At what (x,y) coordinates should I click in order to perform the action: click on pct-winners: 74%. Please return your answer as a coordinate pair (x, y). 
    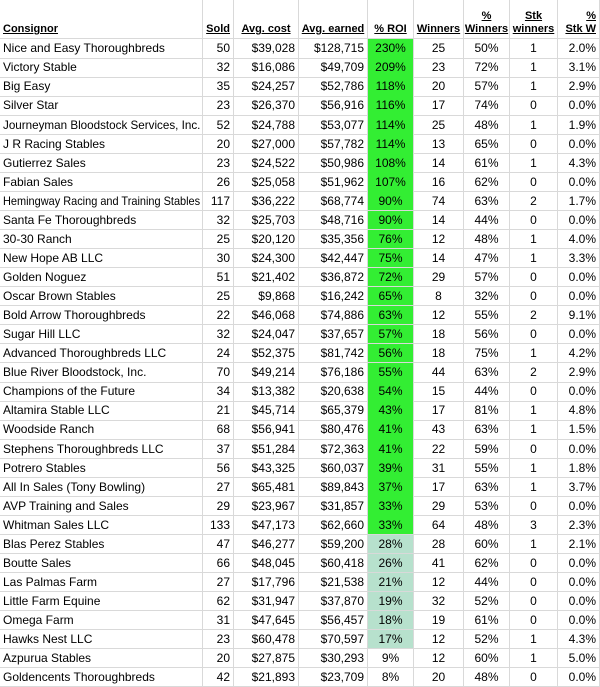
    Looking at the image, I should click on (486, 105).